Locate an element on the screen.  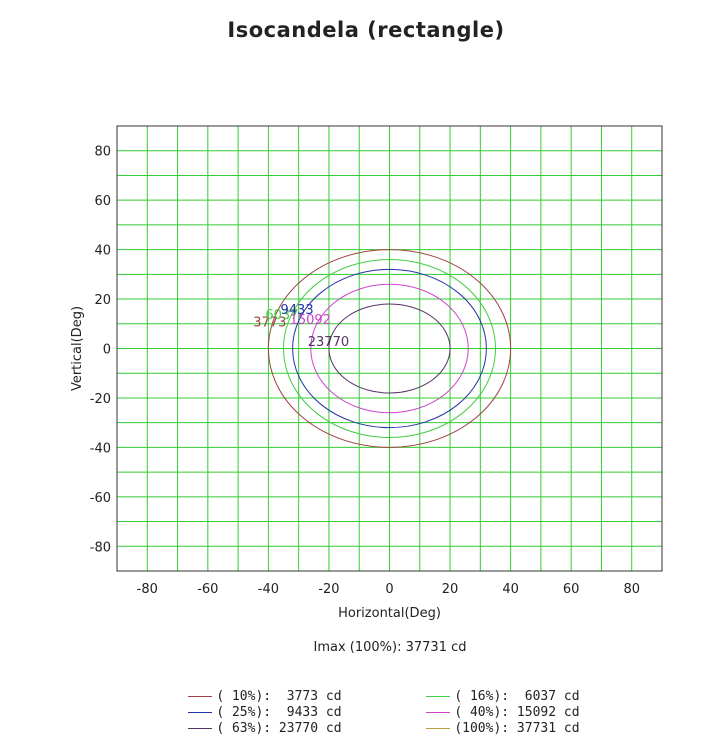
legend-item: (100%): 37731 cd is located at coordinates (487, 719).